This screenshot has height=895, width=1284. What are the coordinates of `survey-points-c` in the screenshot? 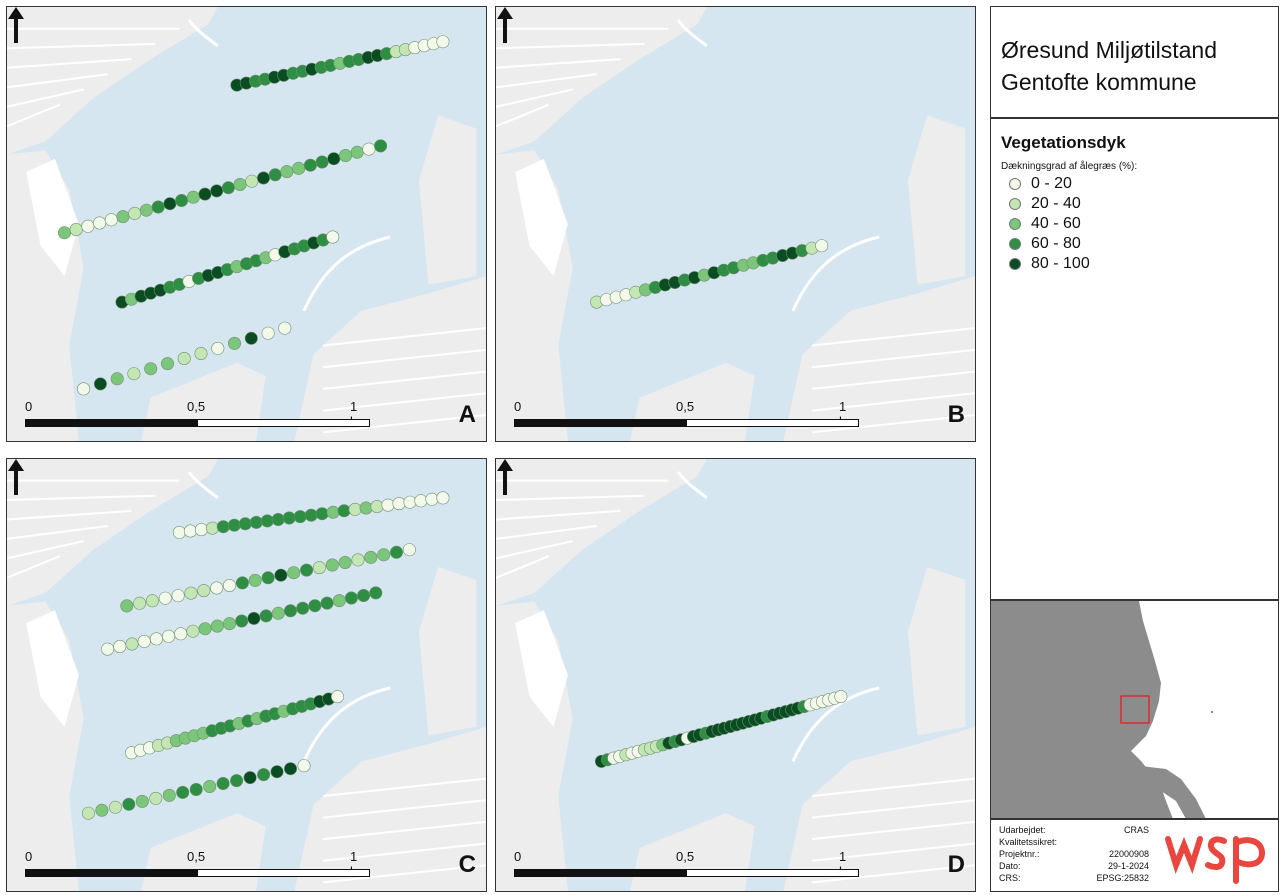 It's located at (265, 655).